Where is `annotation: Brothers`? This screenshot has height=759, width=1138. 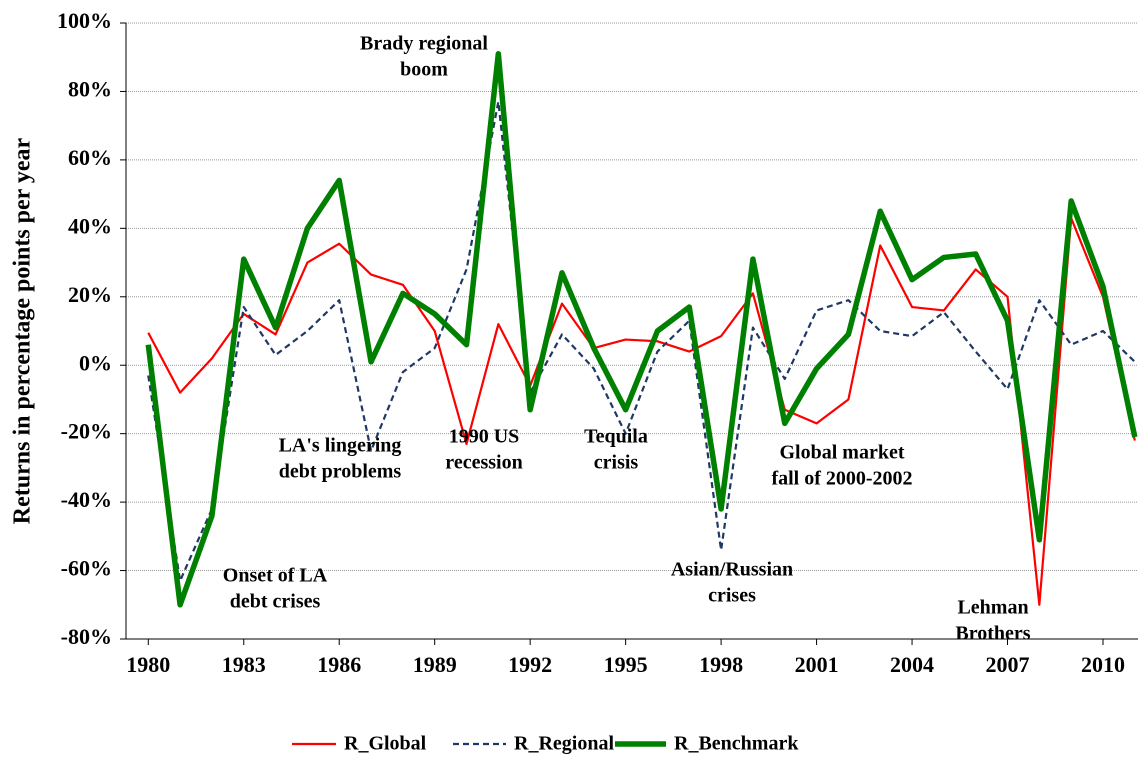 annotation: Brothers is located at coordinates (992, 634).